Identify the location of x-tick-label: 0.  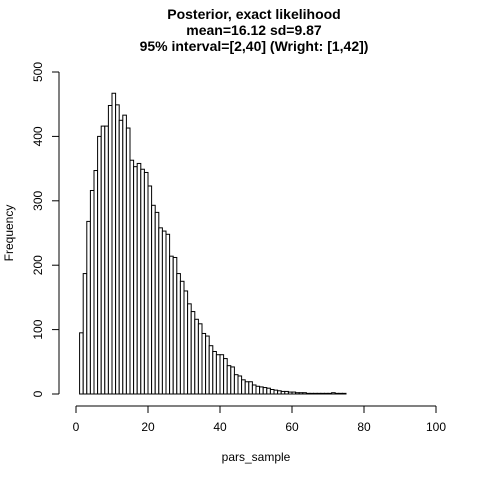
(76, 427).